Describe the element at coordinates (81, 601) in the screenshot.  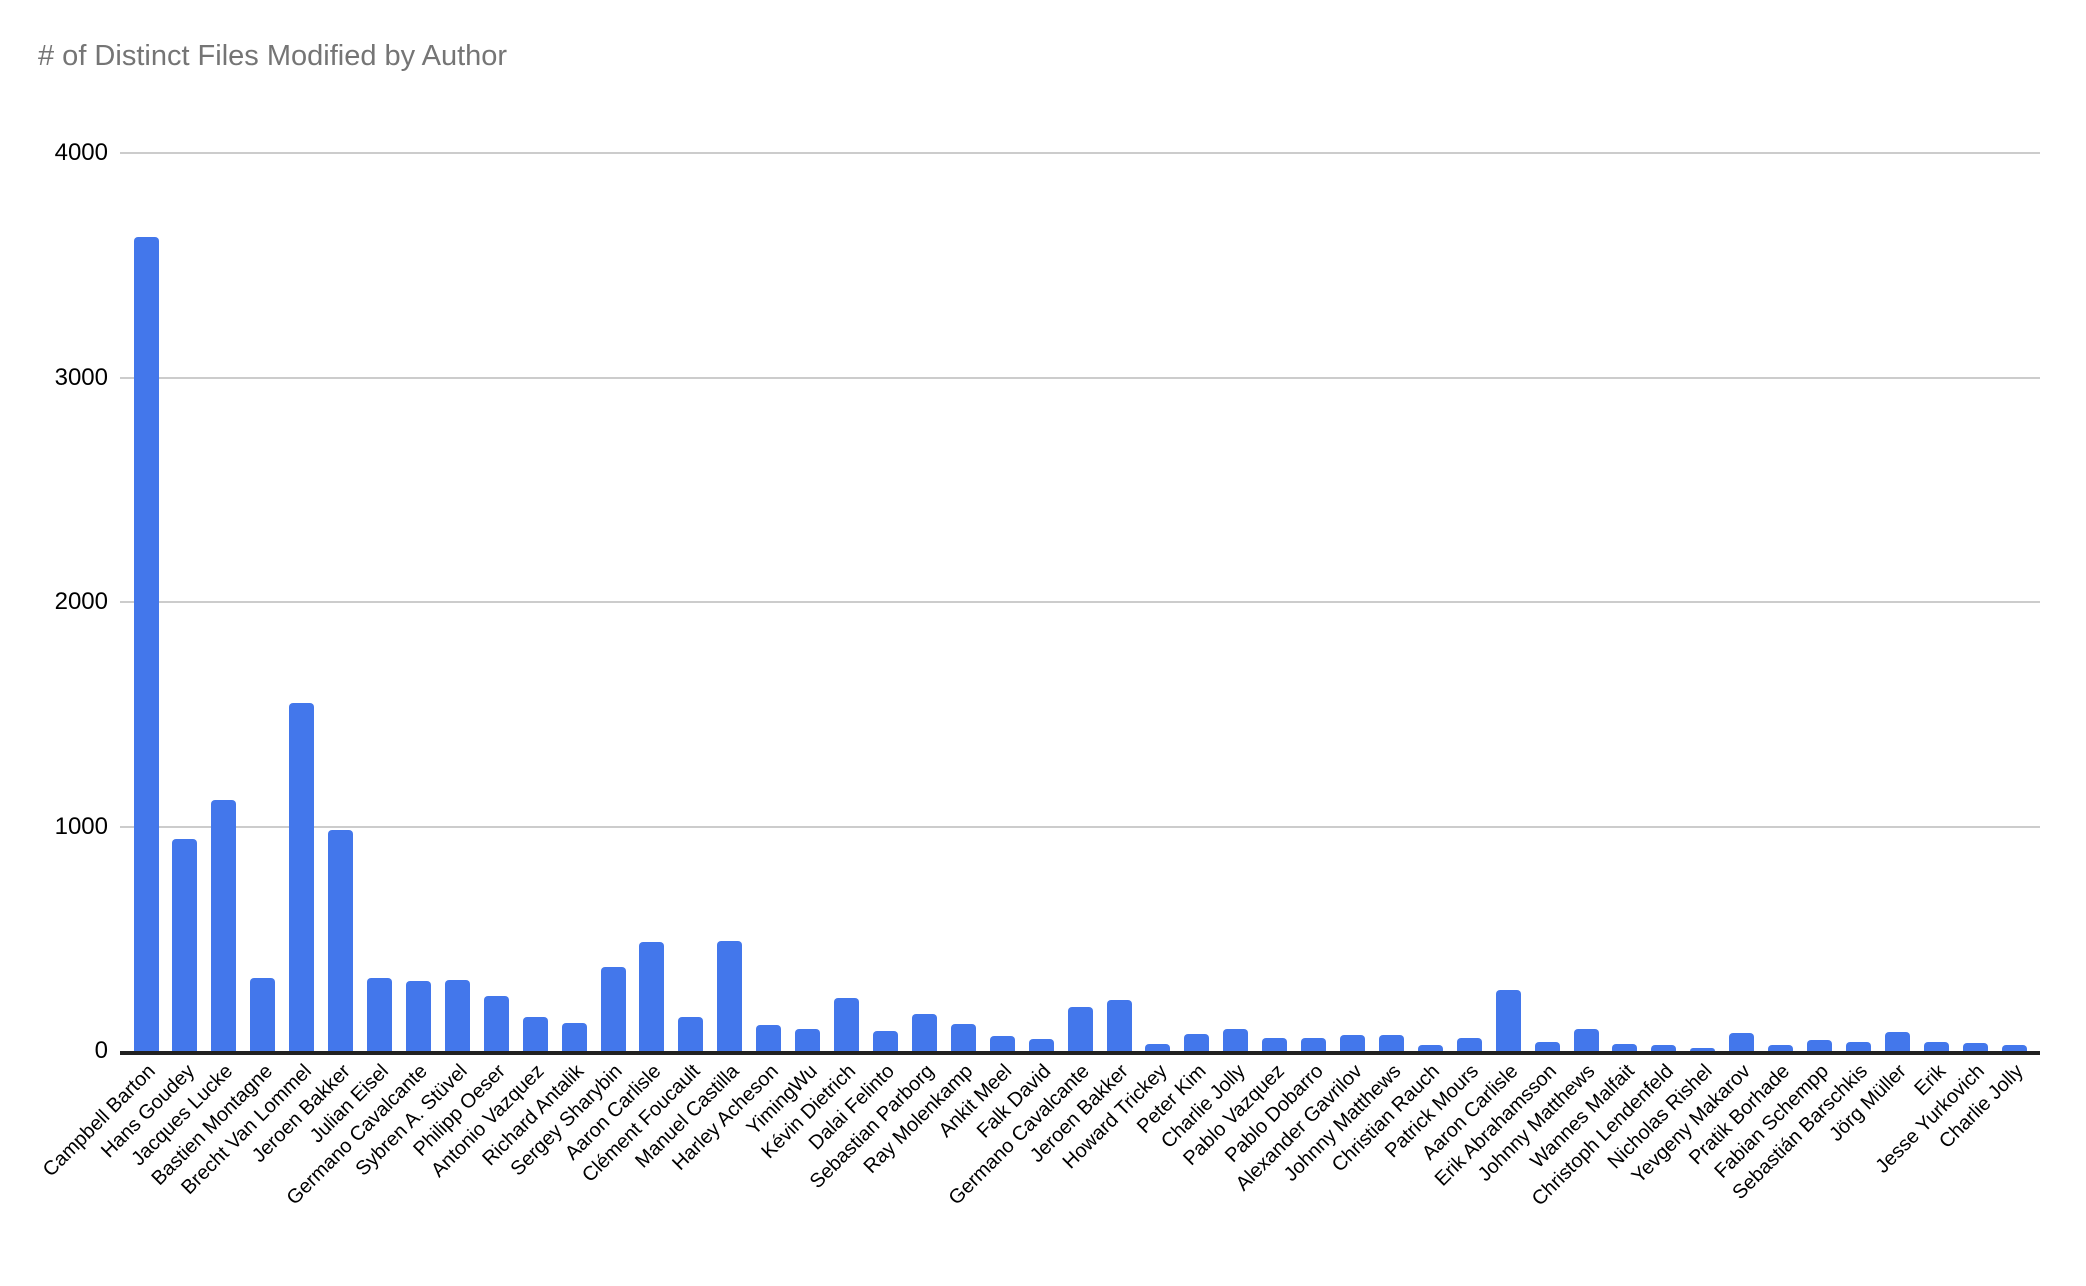
I see `y-tick-label: 2000` at that location.